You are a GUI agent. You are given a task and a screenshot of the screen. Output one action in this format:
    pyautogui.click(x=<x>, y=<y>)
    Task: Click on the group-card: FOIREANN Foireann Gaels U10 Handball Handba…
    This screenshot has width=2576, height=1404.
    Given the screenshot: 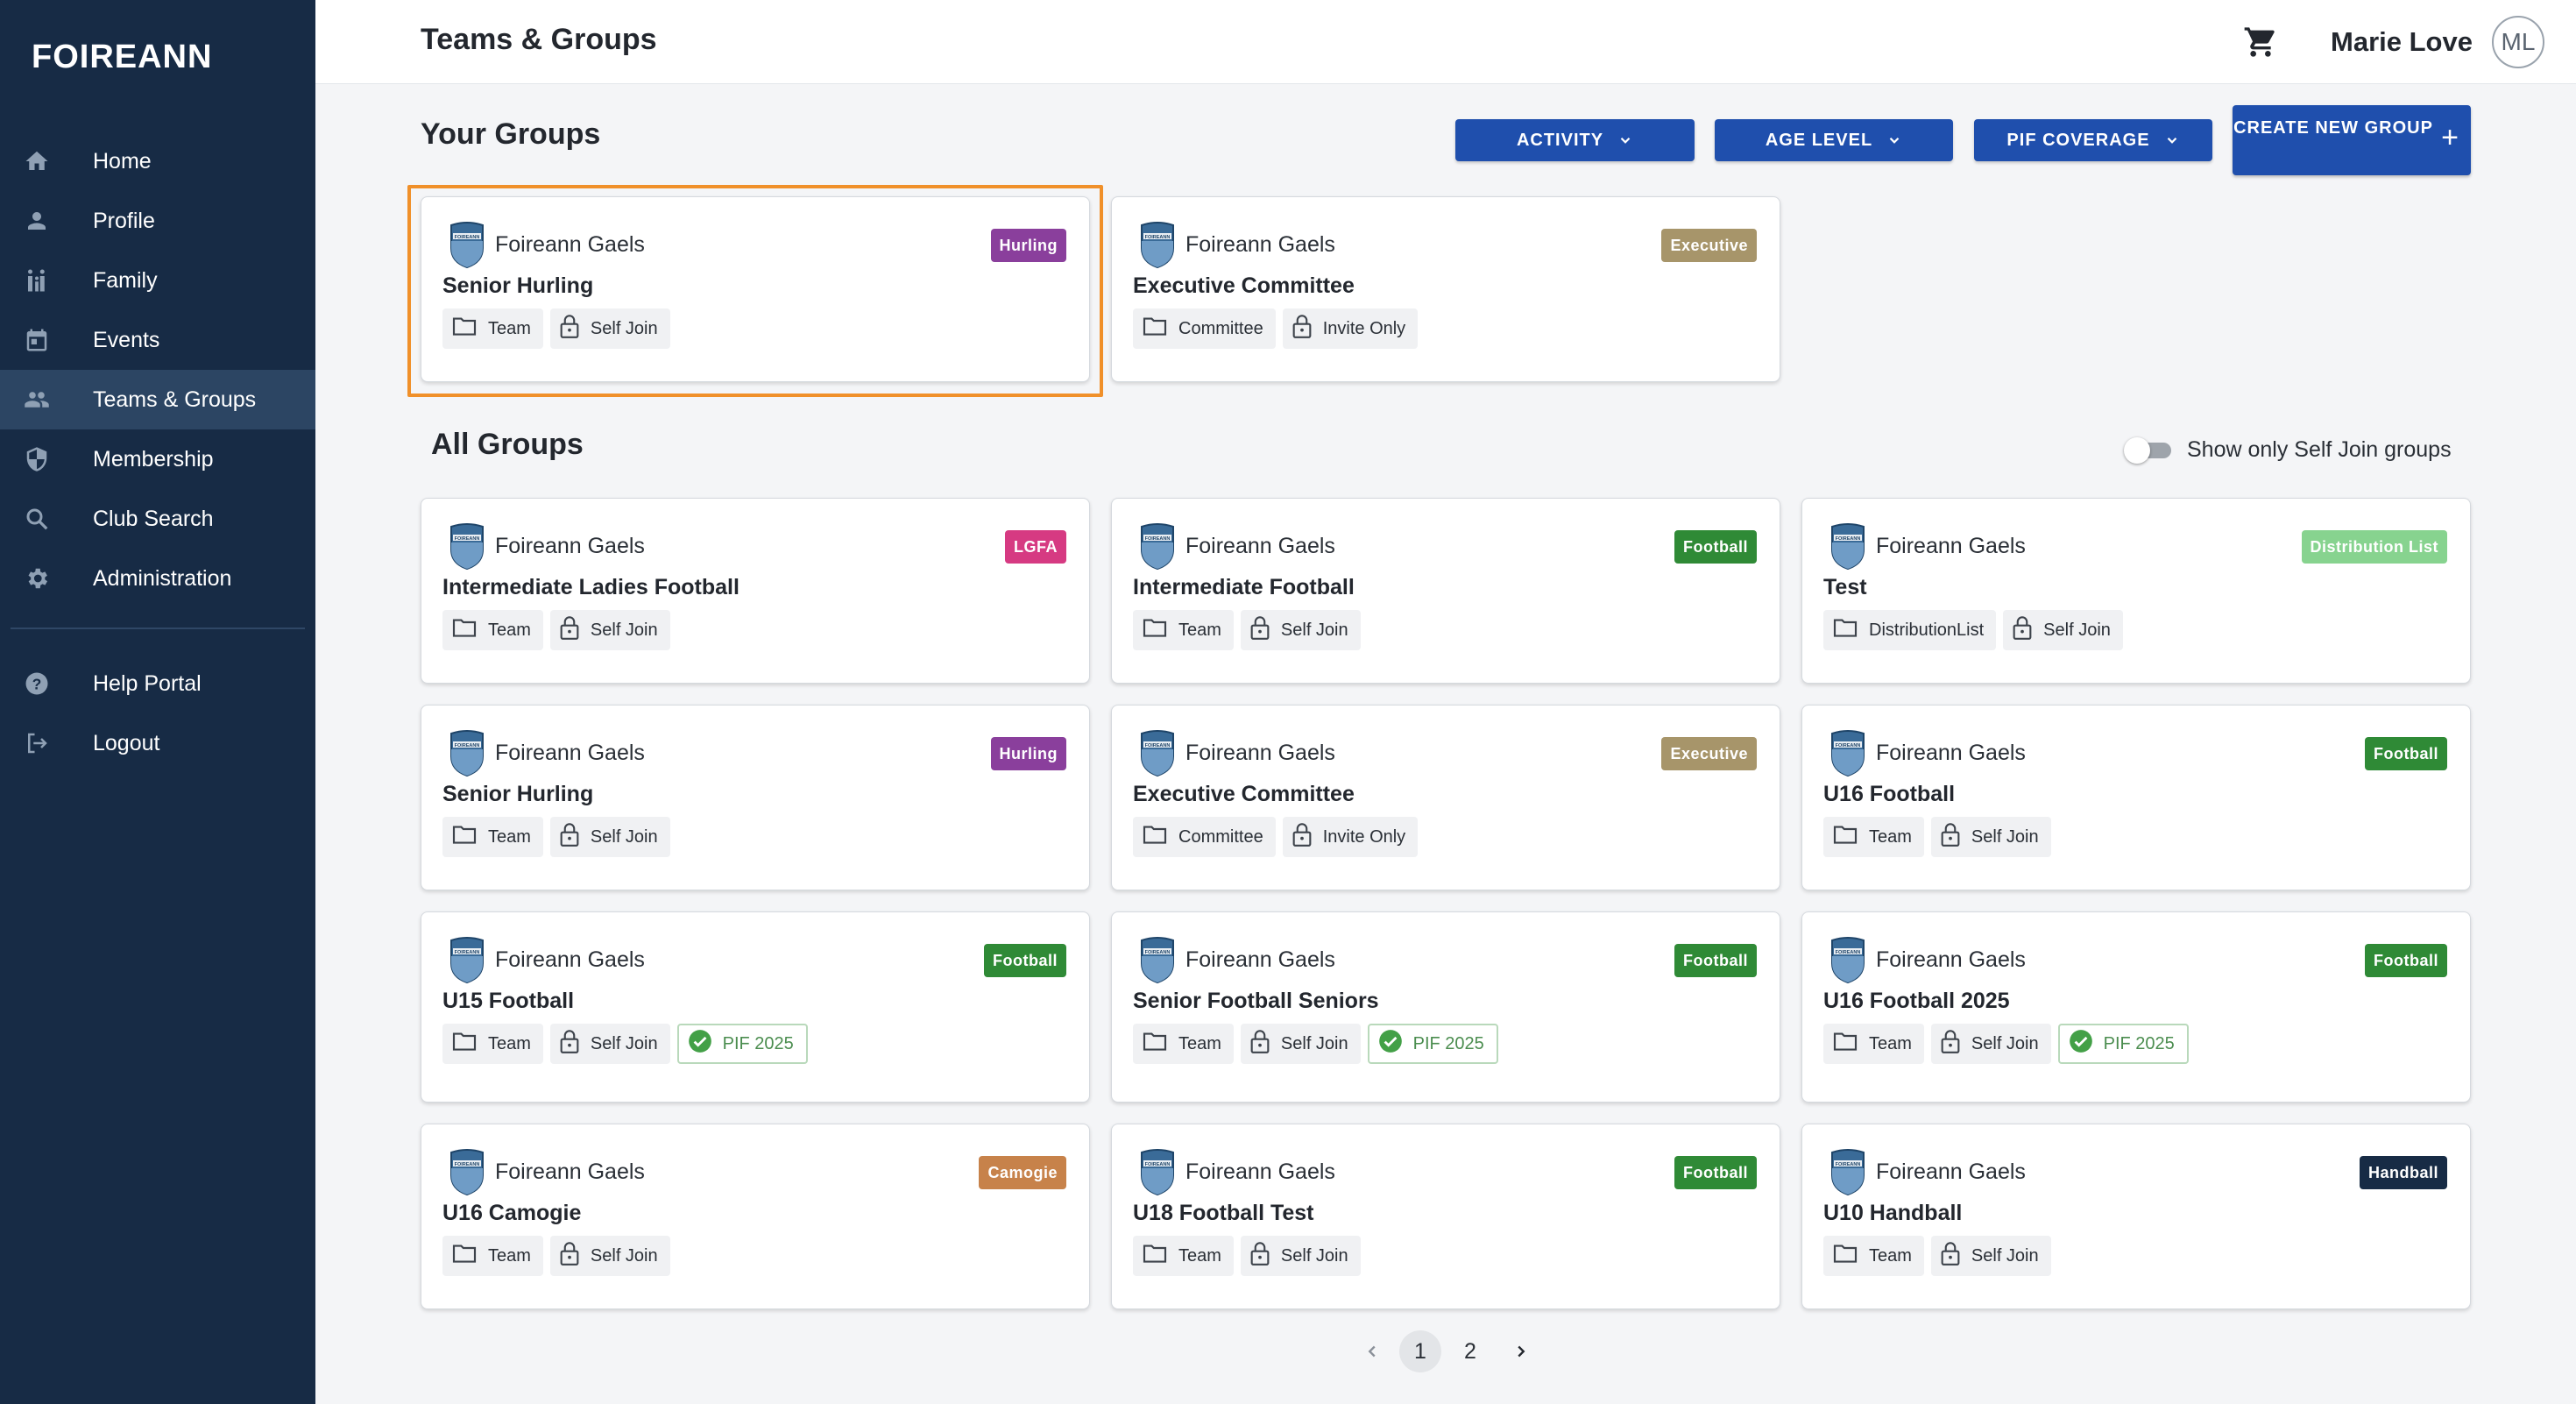 What is the action you would take?
    pyautogui.click(x=2136, y=1216)
    